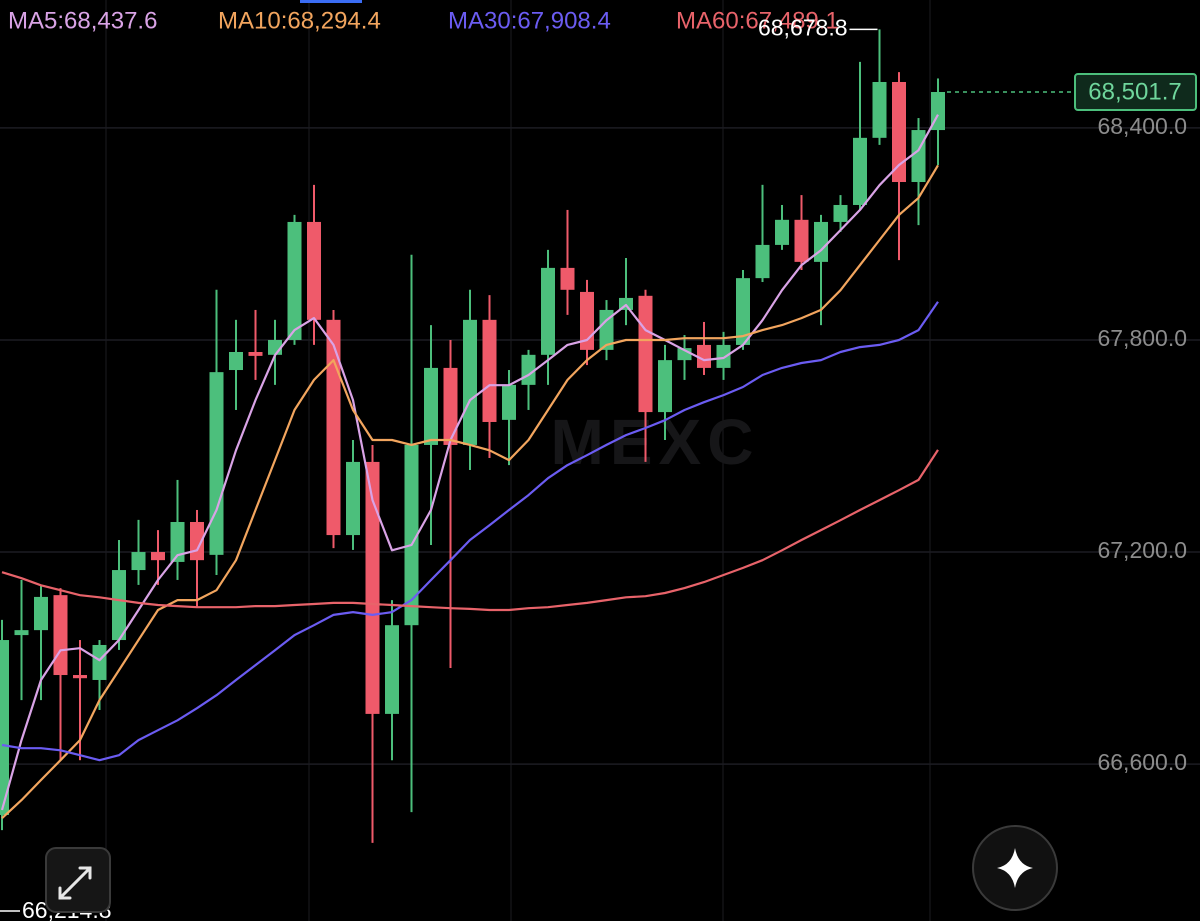  I want to click on high-label: 68,678.8, so click(803, 27).